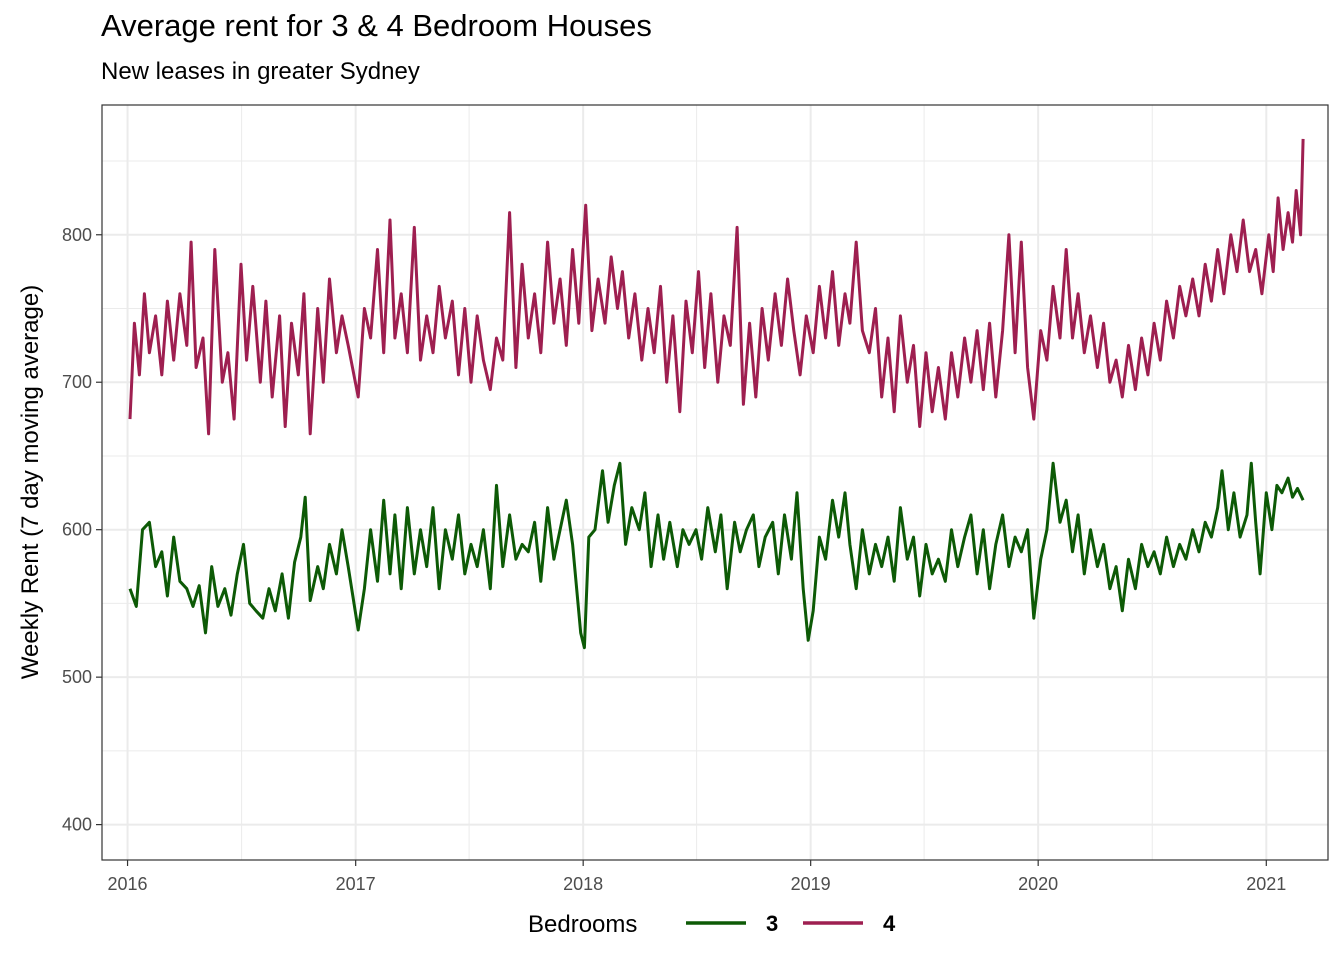 Image resolution: width=1344 pixels, height=960 pixels. I want to click on legend-label-4: 4, so click(889, 923).